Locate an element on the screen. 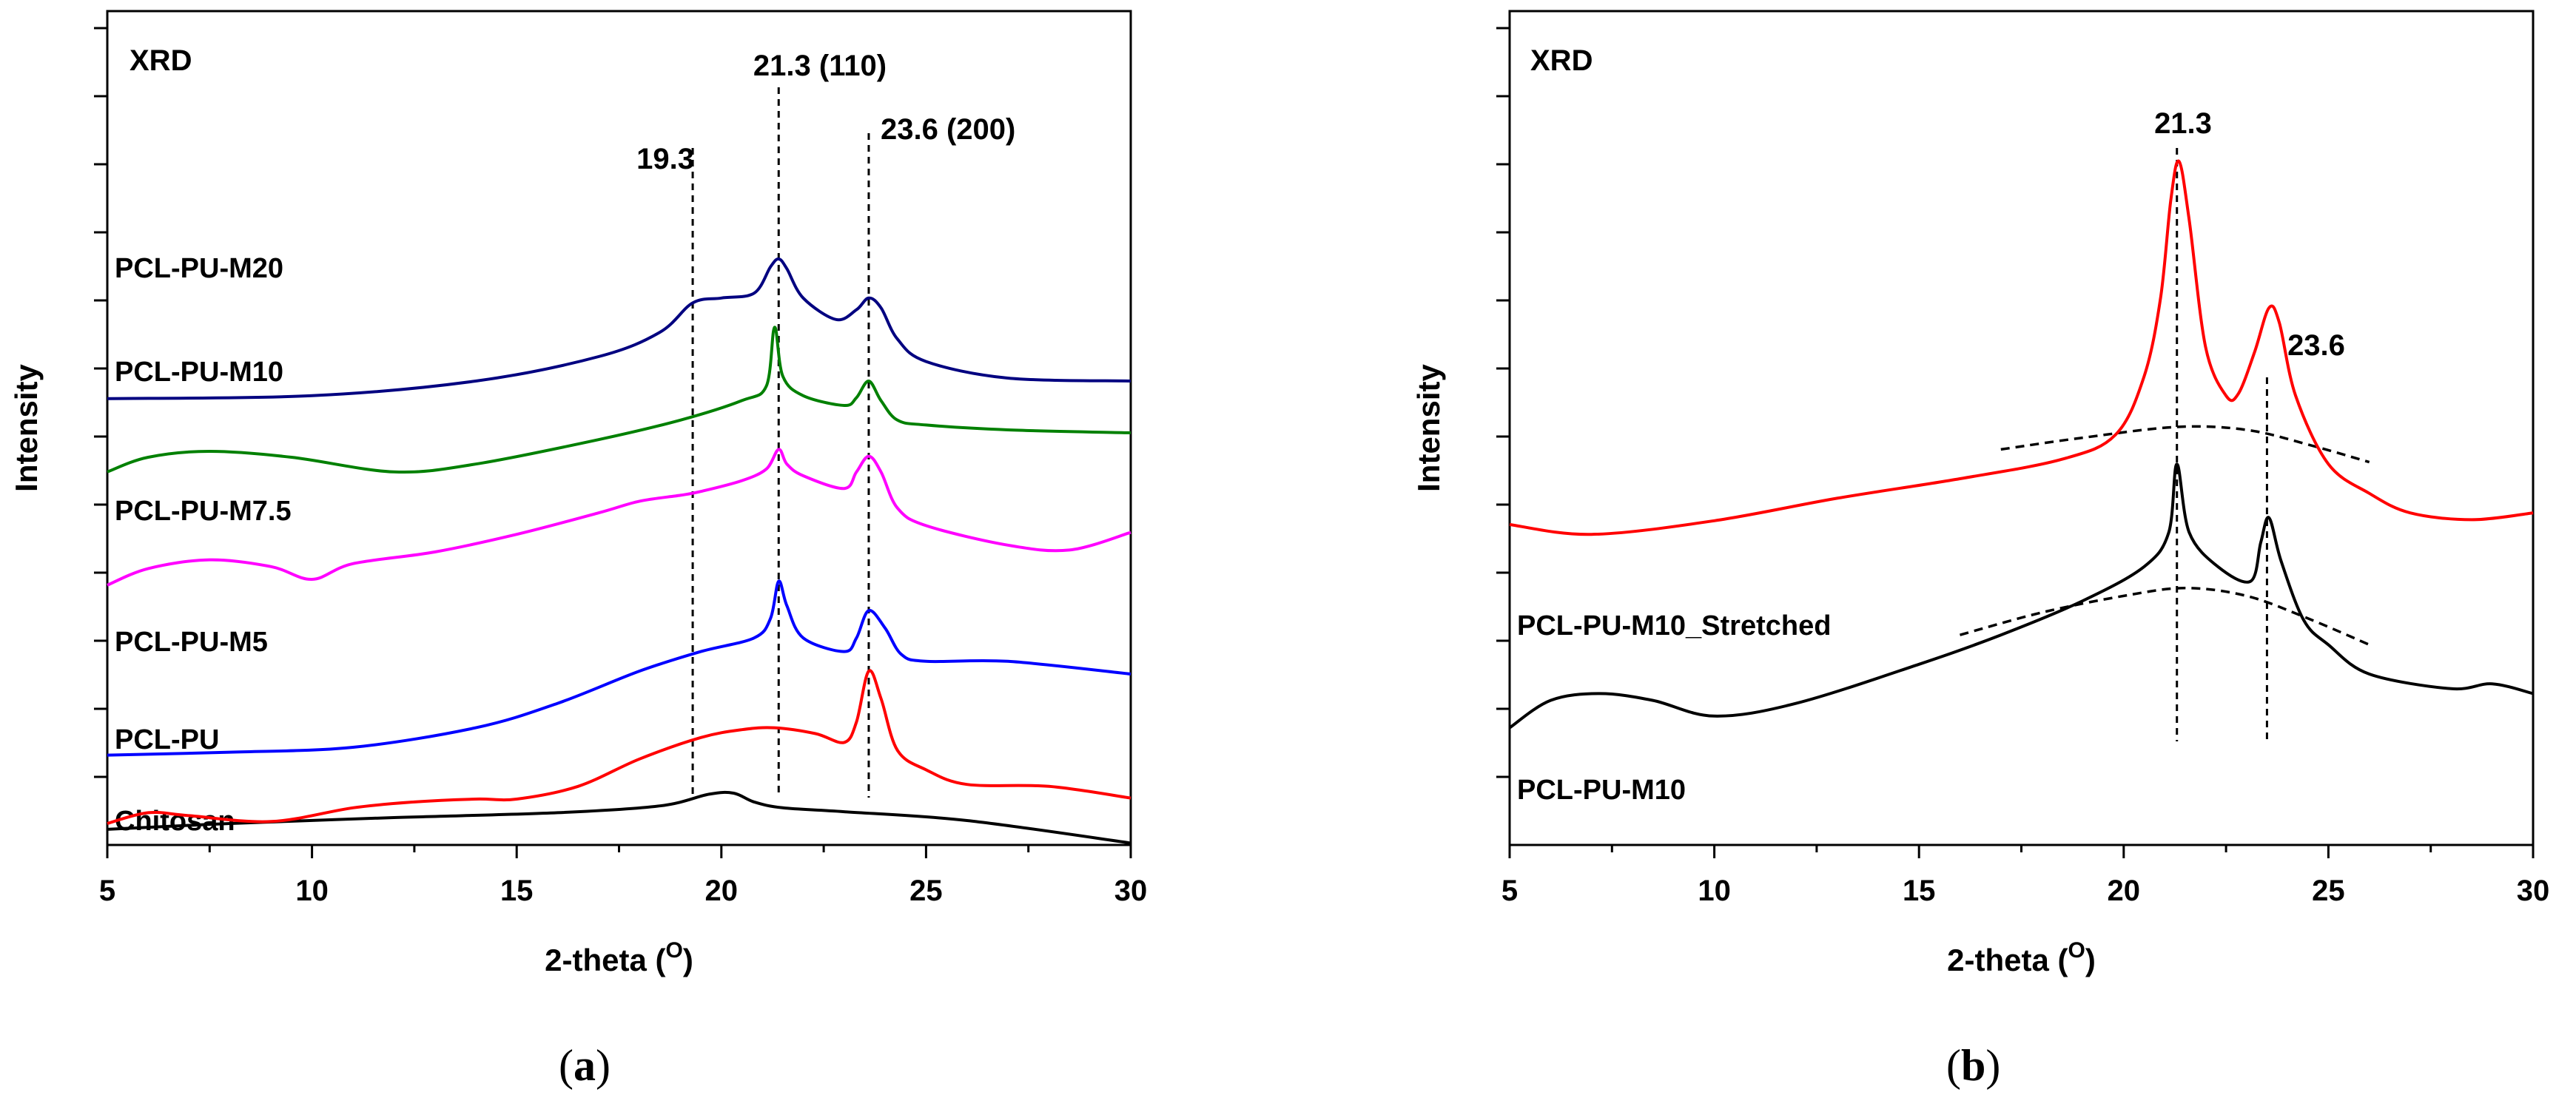 The height and width of the screenshot is (1098, 2576). peak-annotation-label: 21.3 (110) is located at coordinates (820, 66).